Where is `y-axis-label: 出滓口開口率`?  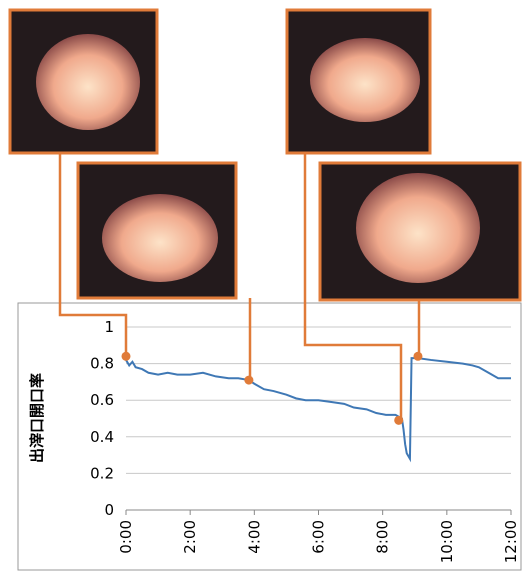 y-axis-label: 出滓口開口率 is located at coordinates (37, 418).